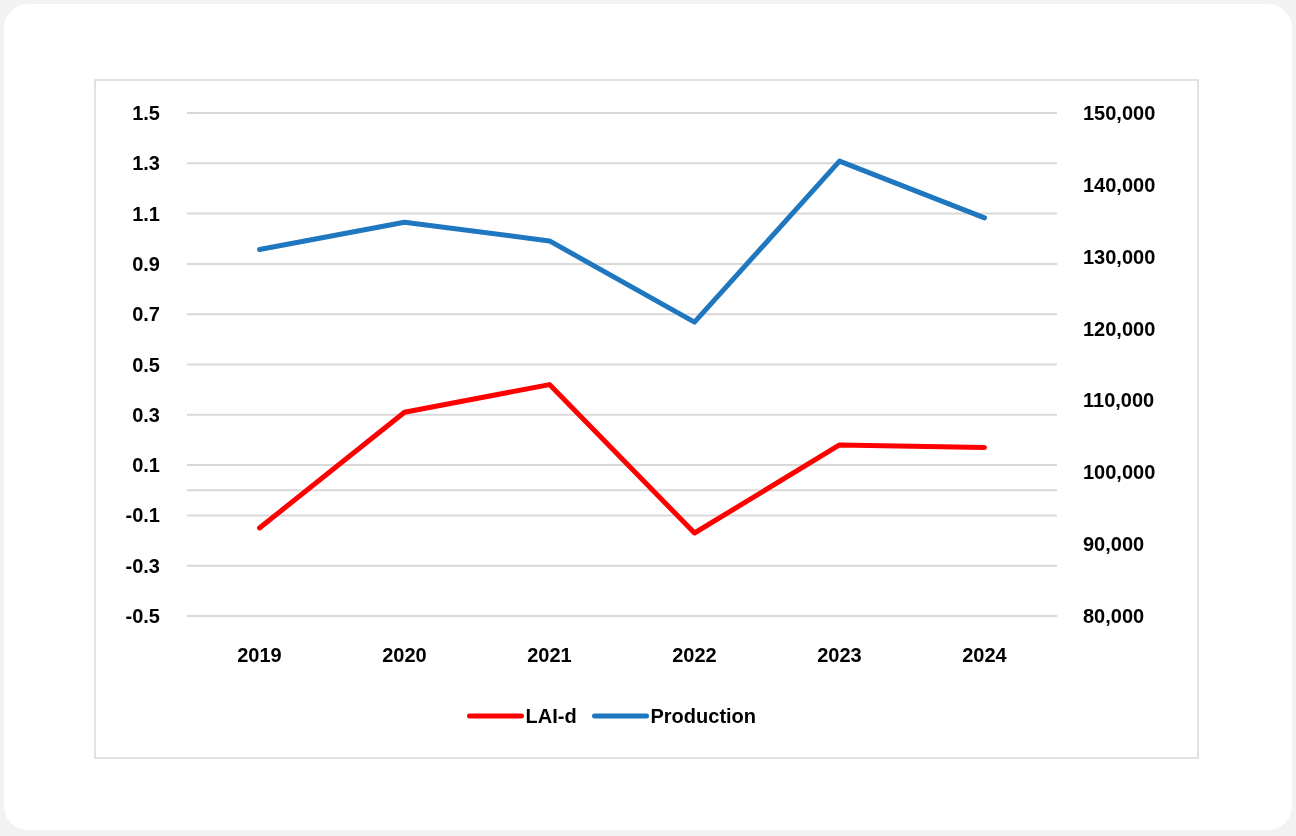 This screenshot has width=1296, height=836. I want to click on y2-tick-label: 80,000, so click(1114, 616).